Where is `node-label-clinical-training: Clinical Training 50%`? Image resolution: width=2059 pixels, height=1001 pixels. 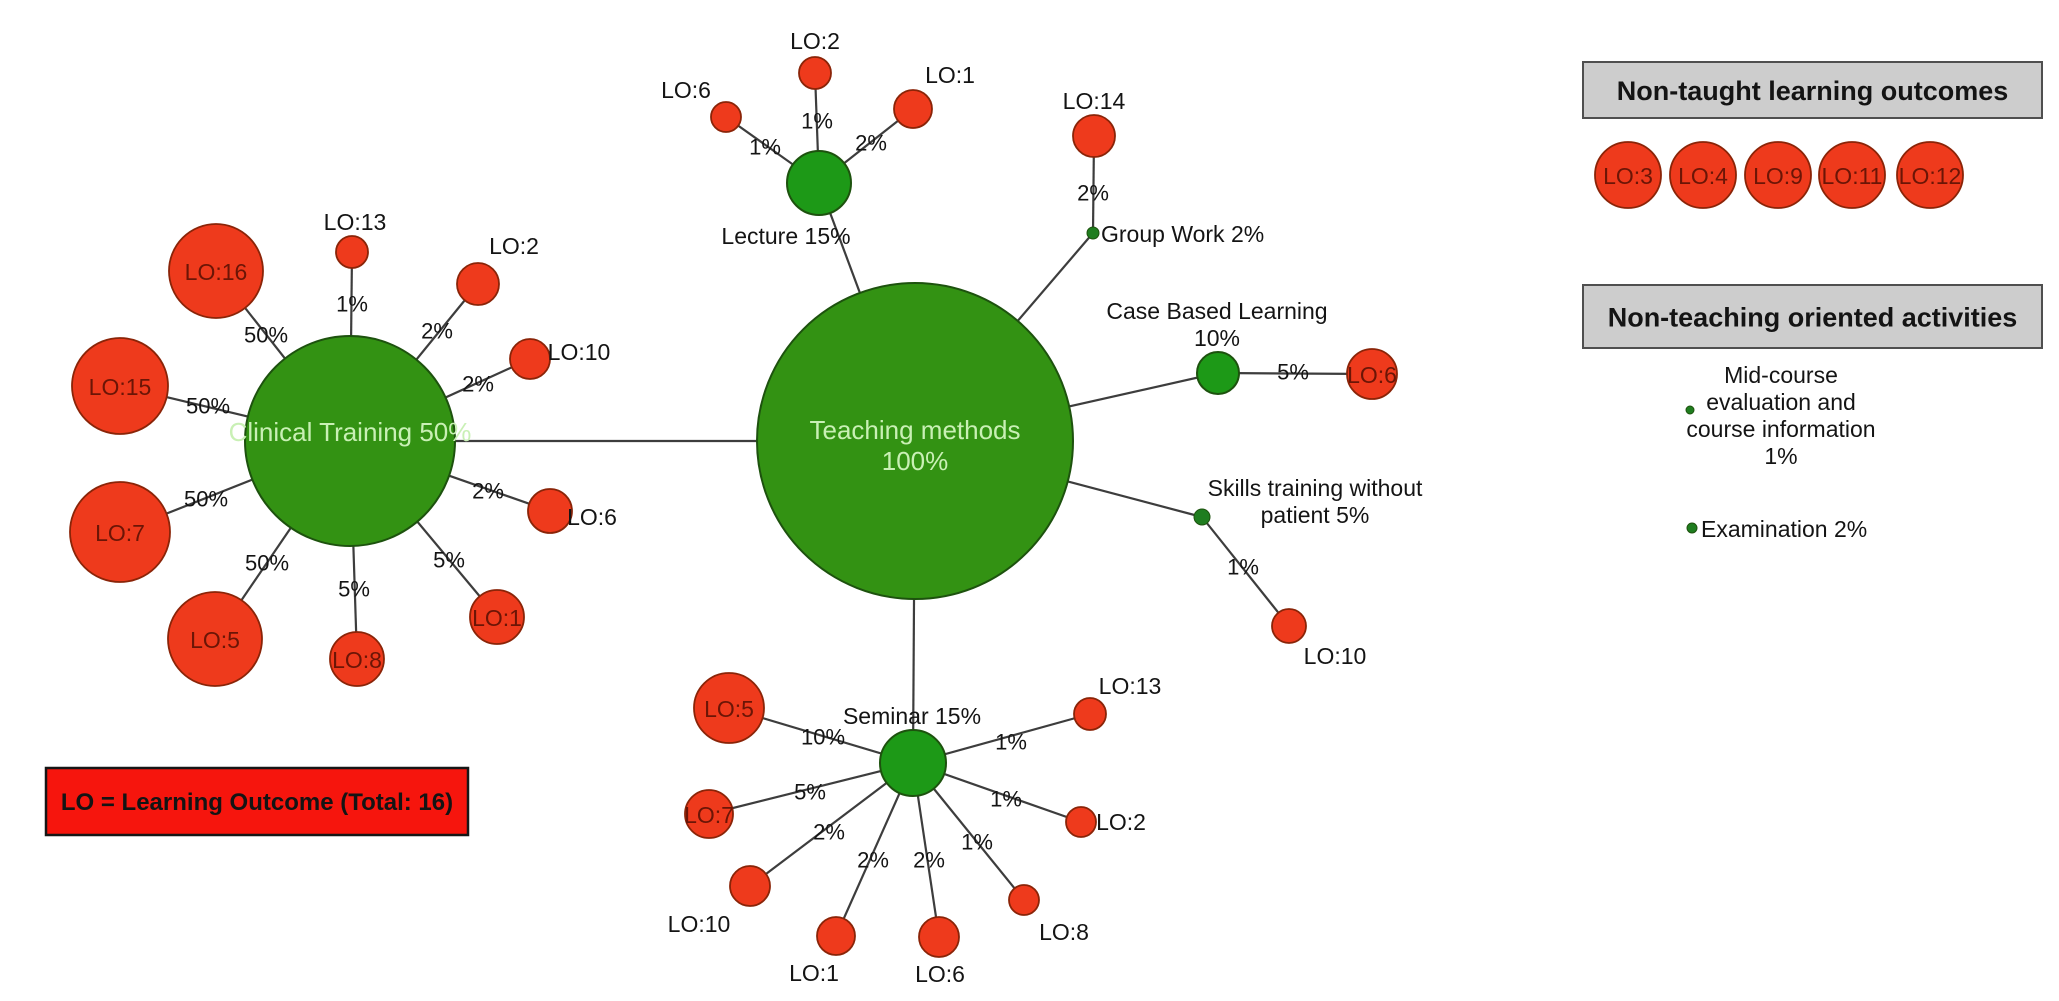 node-label-clinical-training: Clinical Training 50% is located at coordinates (350, 432).